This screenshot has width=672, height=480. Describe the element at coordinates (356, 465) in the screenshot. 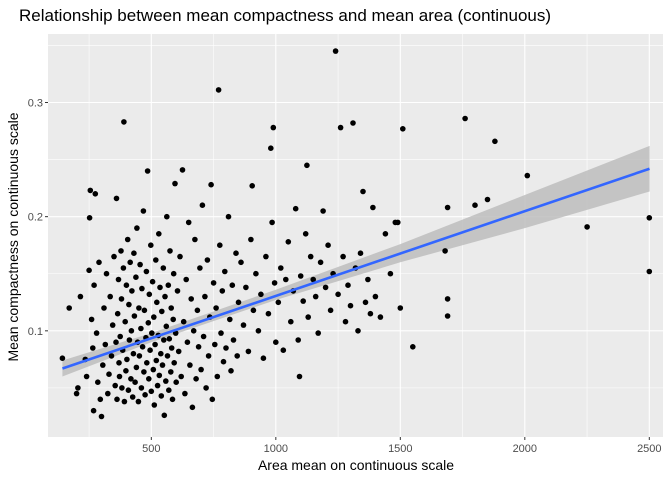

I see `x-axis-title: Area mean on continuous scale` at that location.